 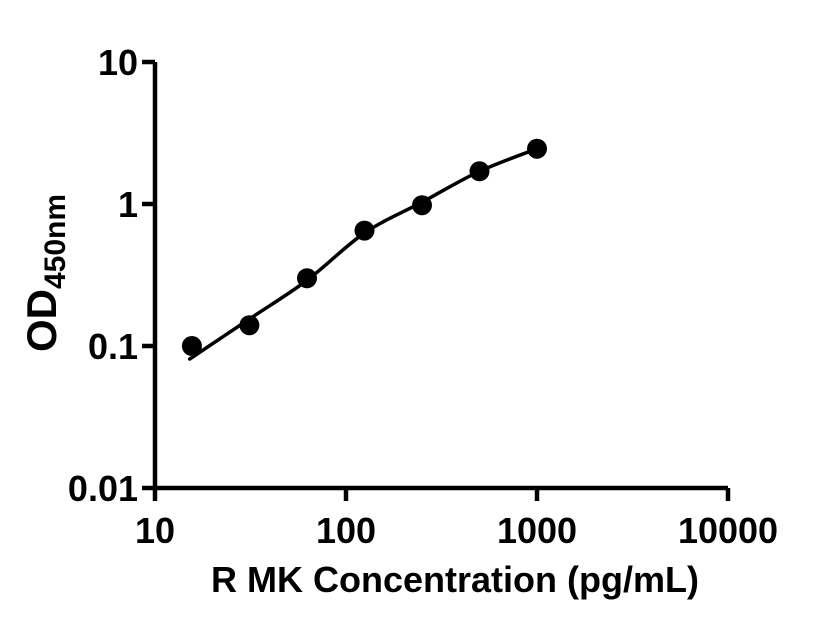 I want to click on y-tick-label: 1, so click(x=128, y=204).